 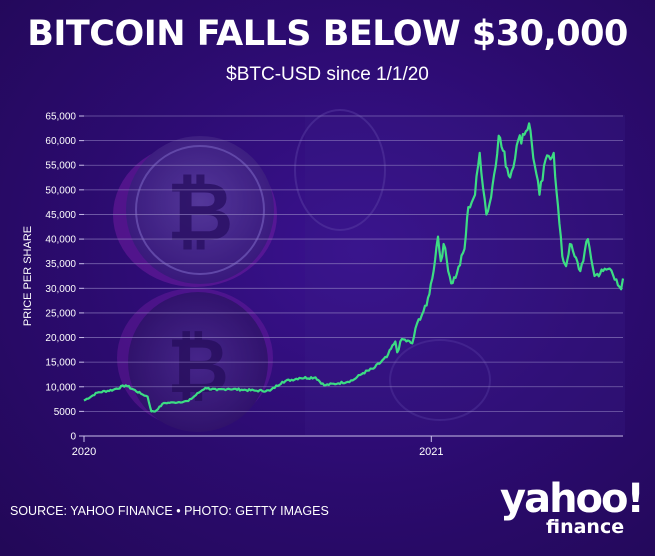 What do you see at coordinates (258, 447) in the screenshot?
I see `x-axis-ticks: 2020 2021` at bounding box center [258, 447].